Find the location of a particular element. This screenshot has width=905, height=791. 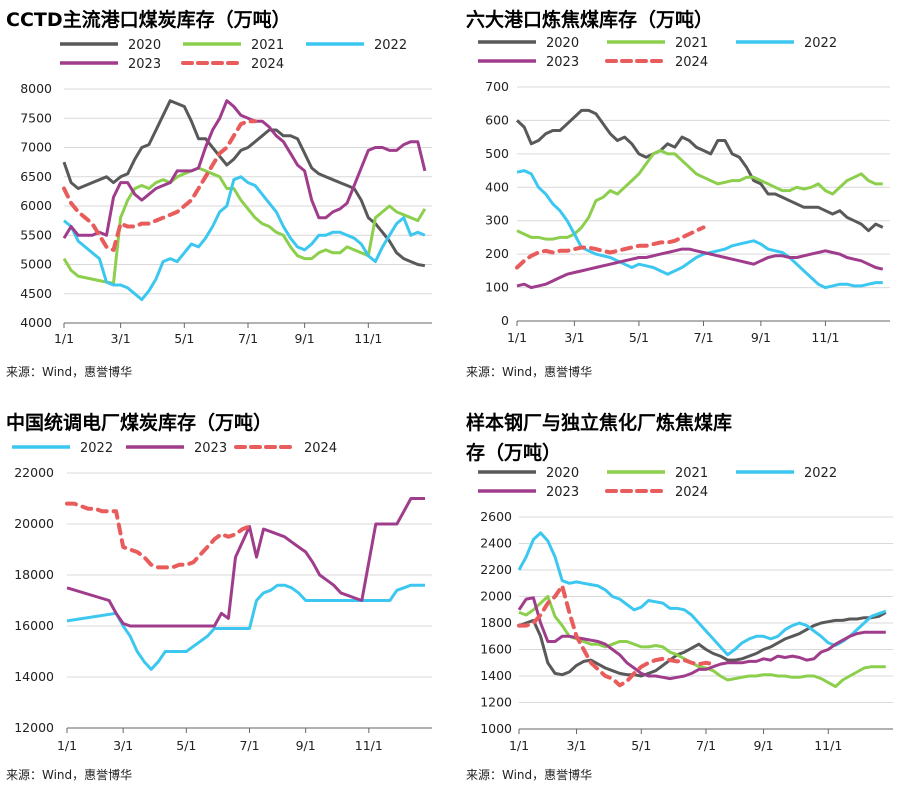

y-tick-label: 500 is located at coordinates (497, 153).